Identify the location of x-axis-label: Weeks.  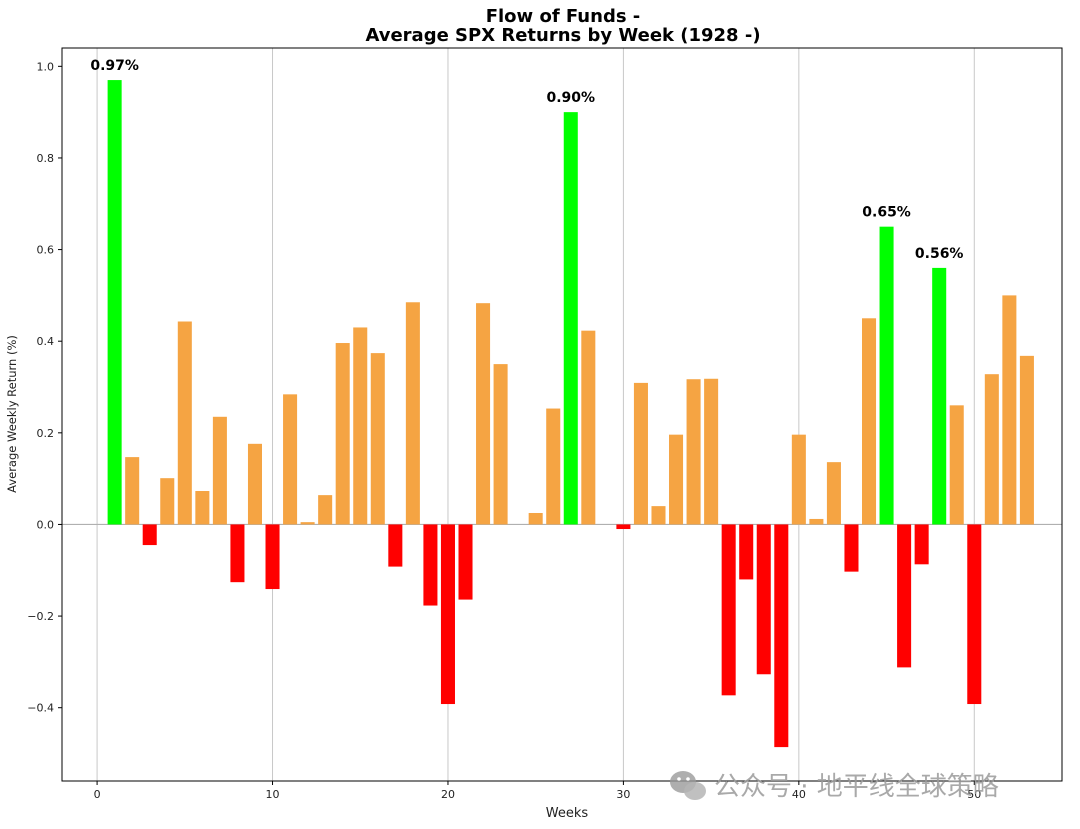
(567, 813).